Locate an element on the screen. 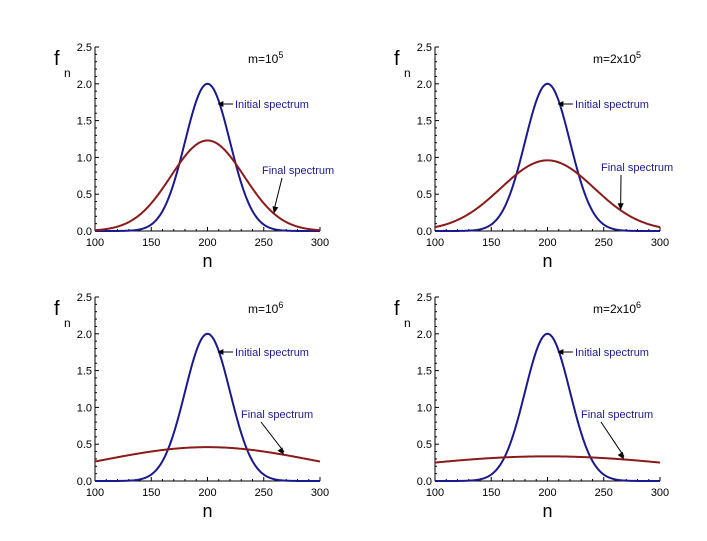  panel-m-label: m=105 is located at coordinates (265, 58).